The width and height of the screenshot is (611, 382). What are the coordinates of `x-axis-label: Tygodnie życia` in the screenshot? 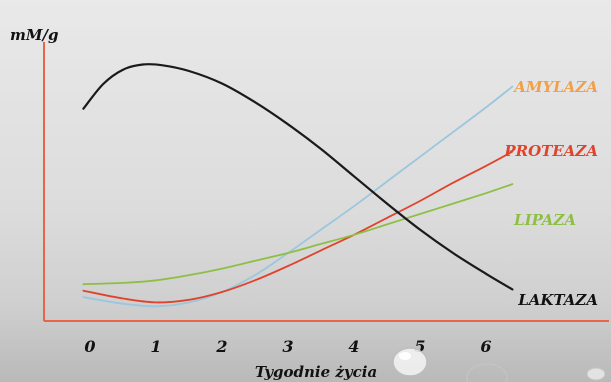 It's located at (316, 372).